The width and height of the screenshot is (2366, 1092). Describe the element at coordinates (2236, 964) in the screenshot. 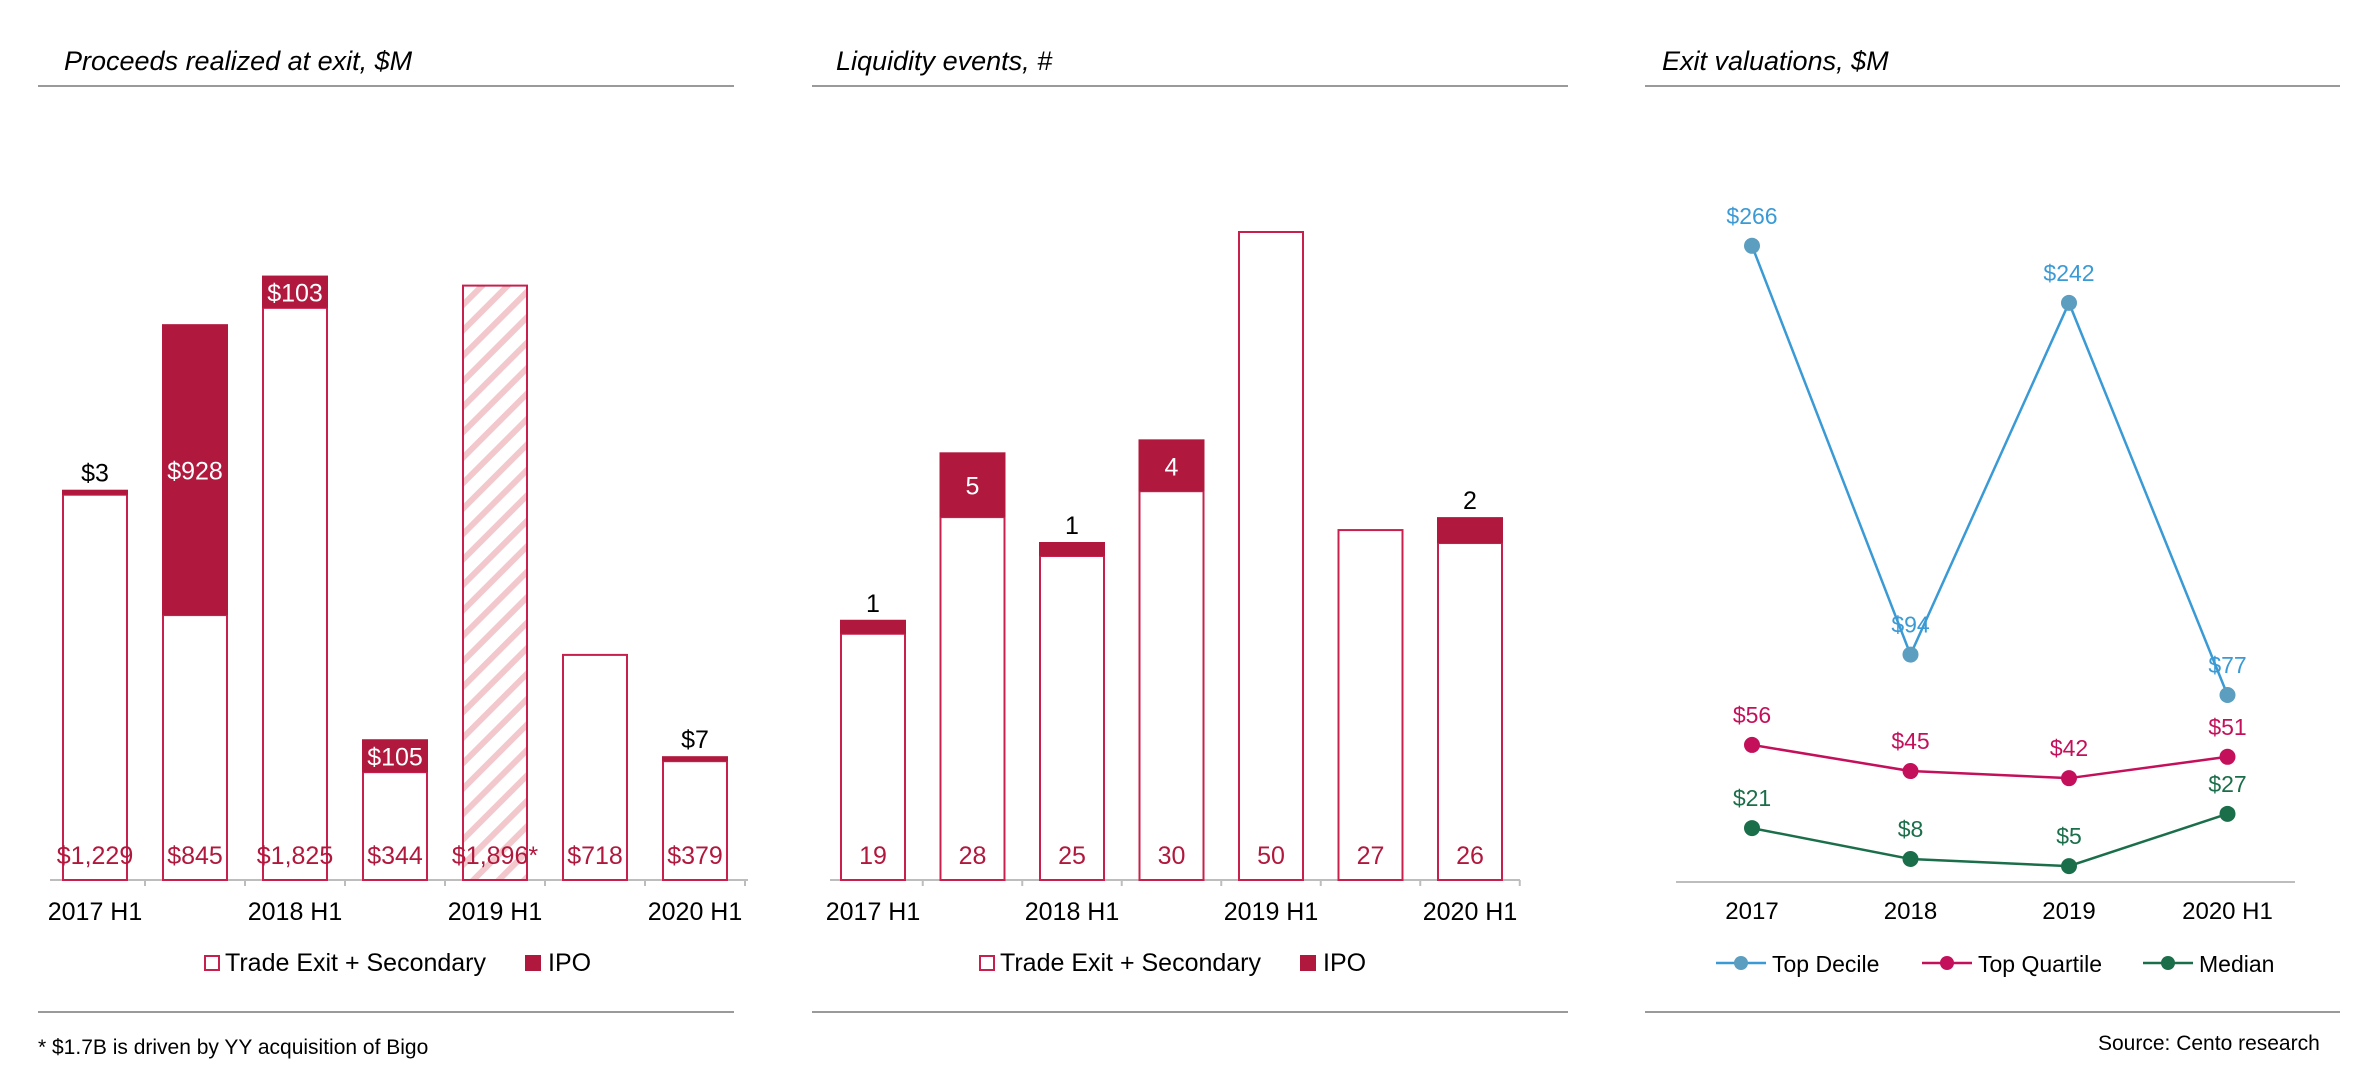

I see `valuations-legend-label-2: Median` at that location.